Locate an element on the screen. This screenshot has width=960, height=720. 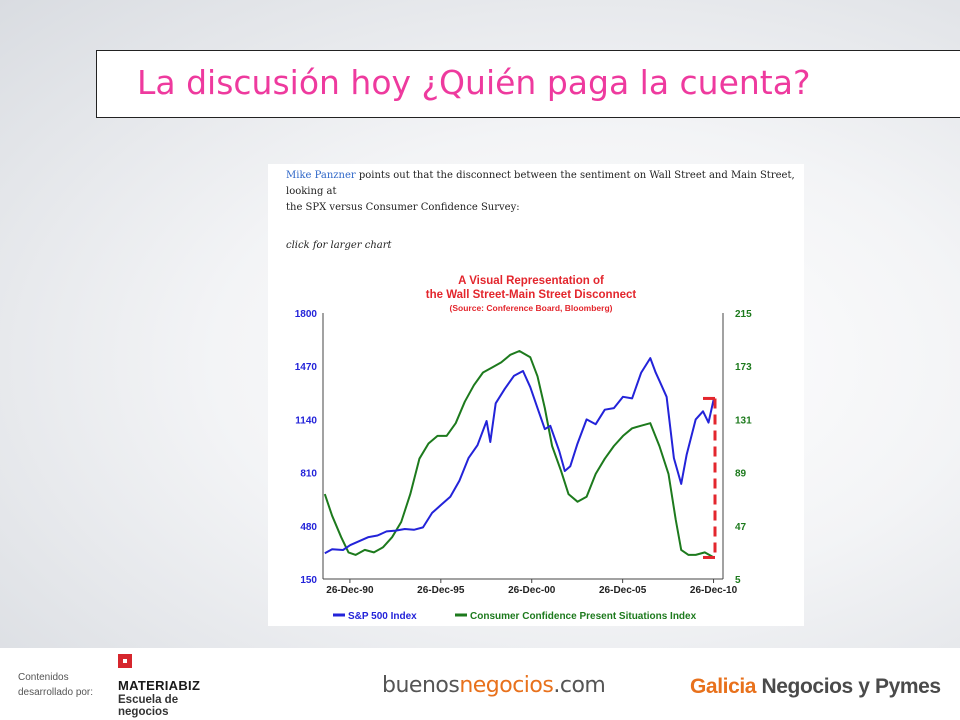
credits-line-2: desarrollado por: is located at coordinates (56, 692).